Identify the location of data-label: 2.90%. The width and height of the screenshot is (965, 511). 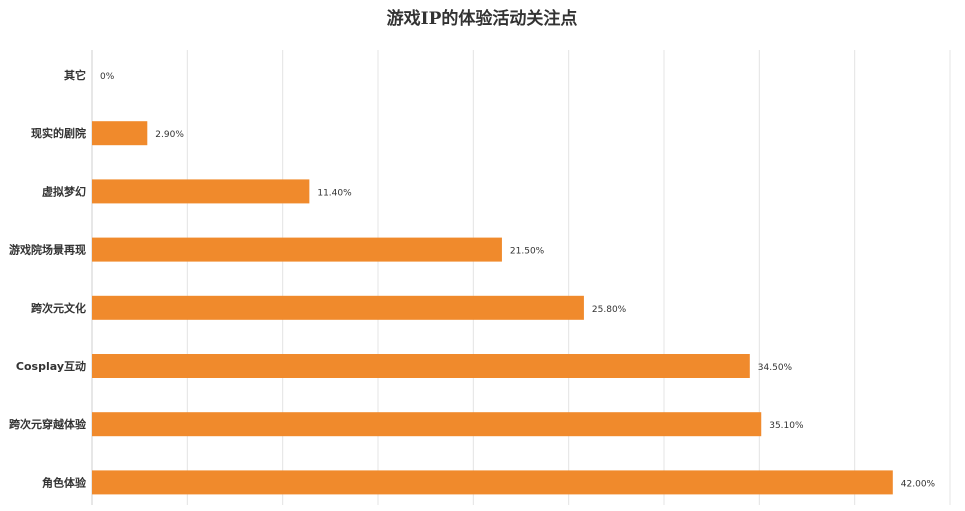
(169, 135).